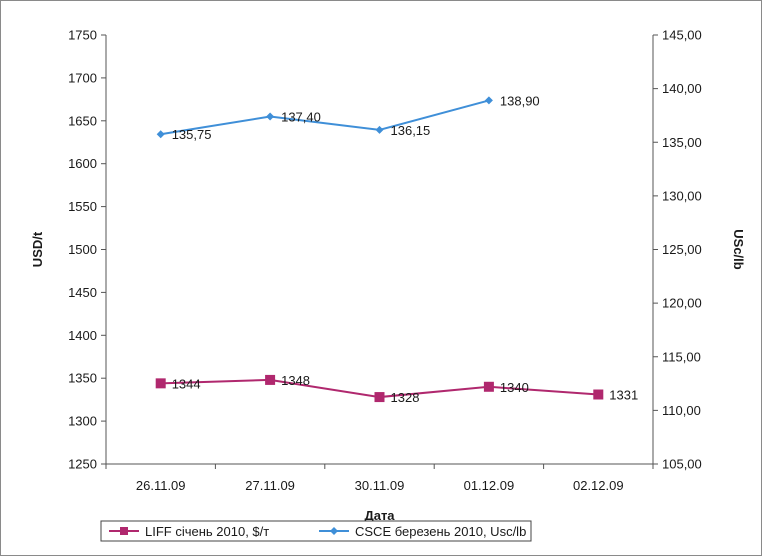 The width and height of the screenshot is (762, 560). I want to click on data-label: 1328, so click(405, 397).